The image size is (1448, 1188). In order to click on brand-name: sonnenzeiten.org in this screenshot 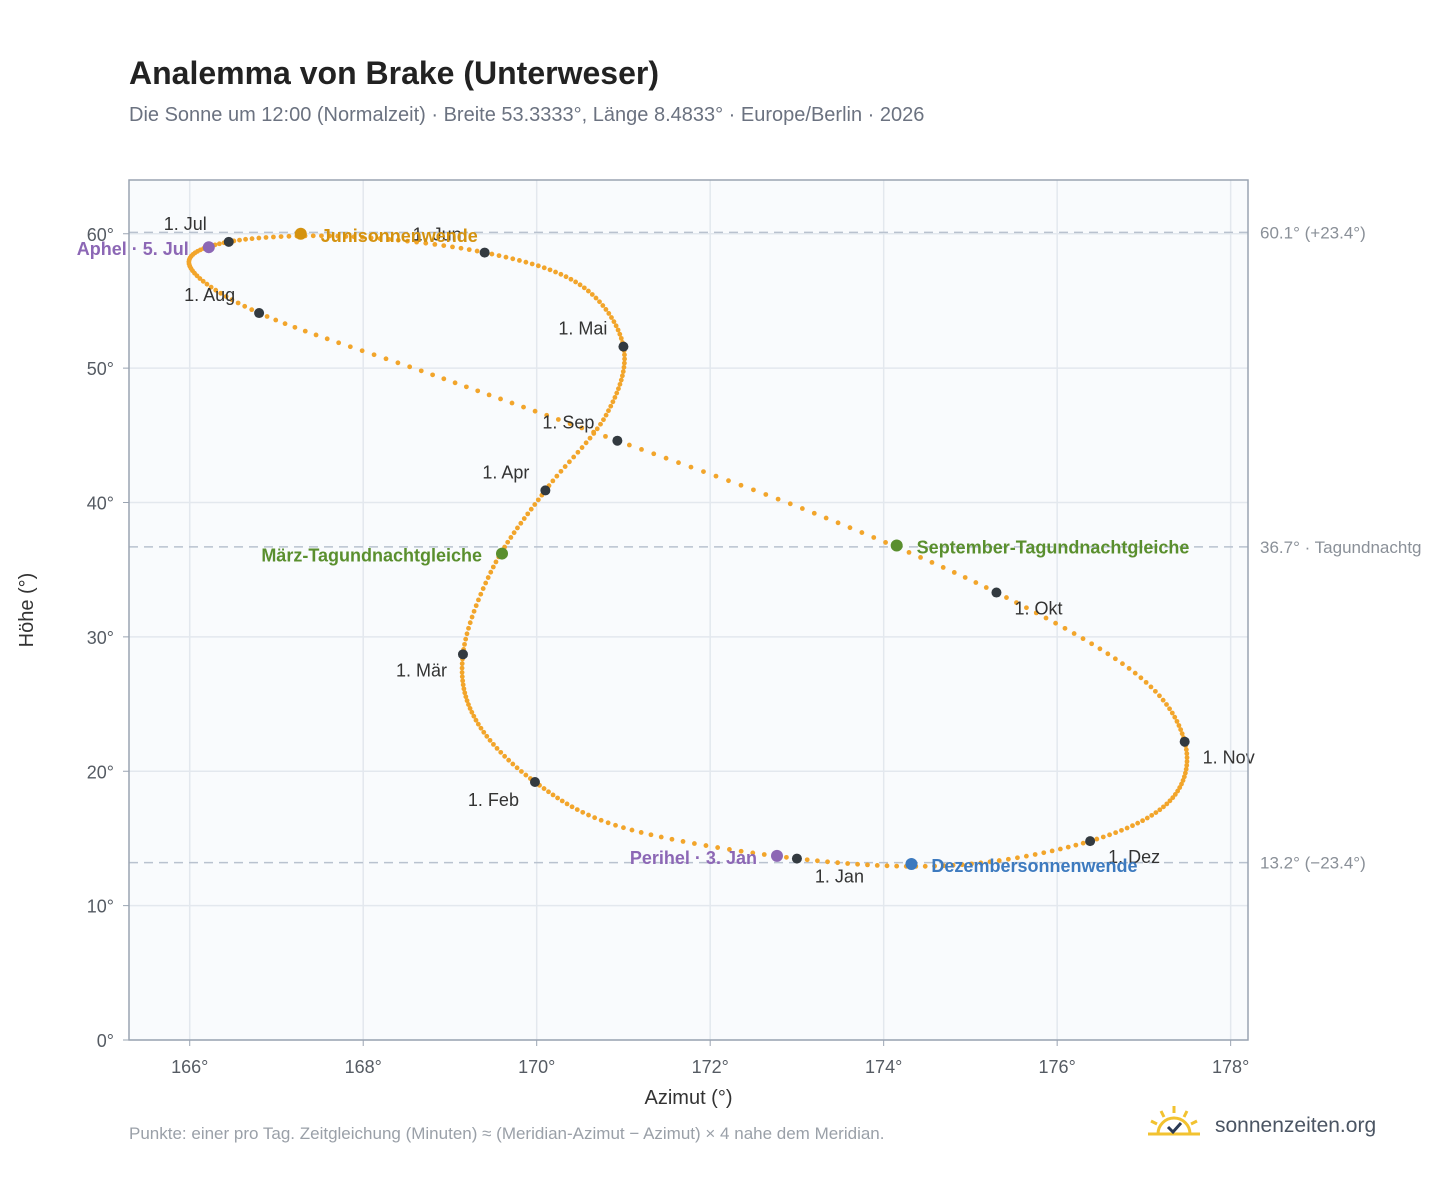, I will do `click(1296, 1125)`.